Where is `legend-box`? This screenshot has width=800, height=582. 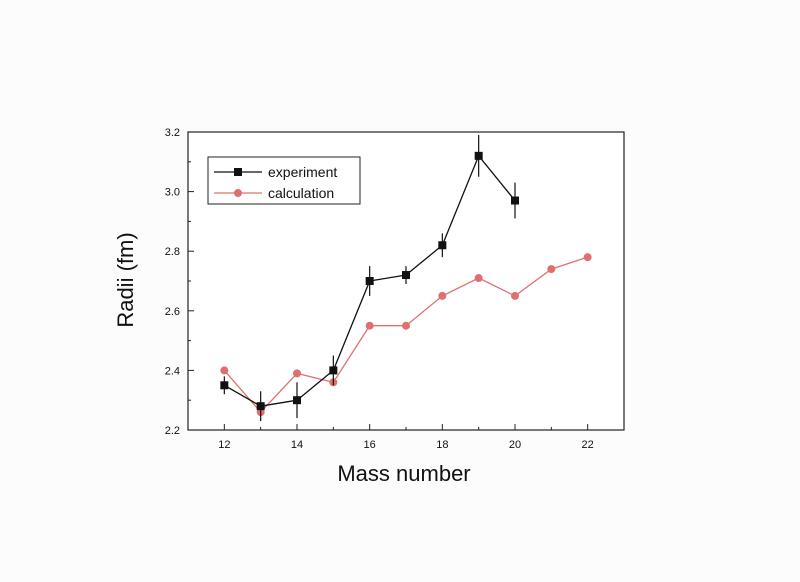 legend-box is located at coordinates (284, 180).